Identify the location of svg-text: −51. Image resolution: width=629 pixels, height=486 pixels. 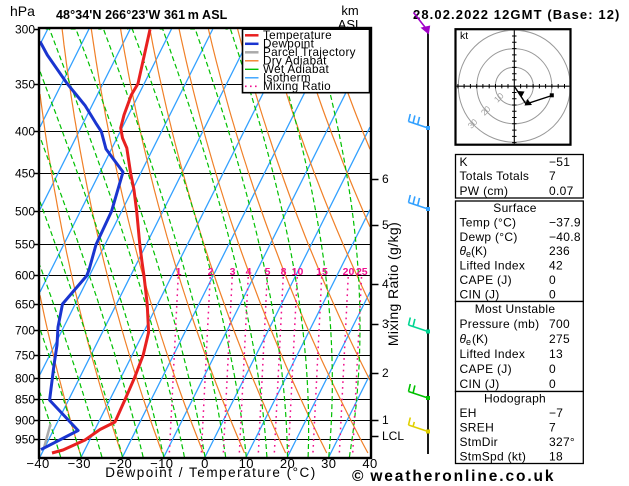
(559, 162).